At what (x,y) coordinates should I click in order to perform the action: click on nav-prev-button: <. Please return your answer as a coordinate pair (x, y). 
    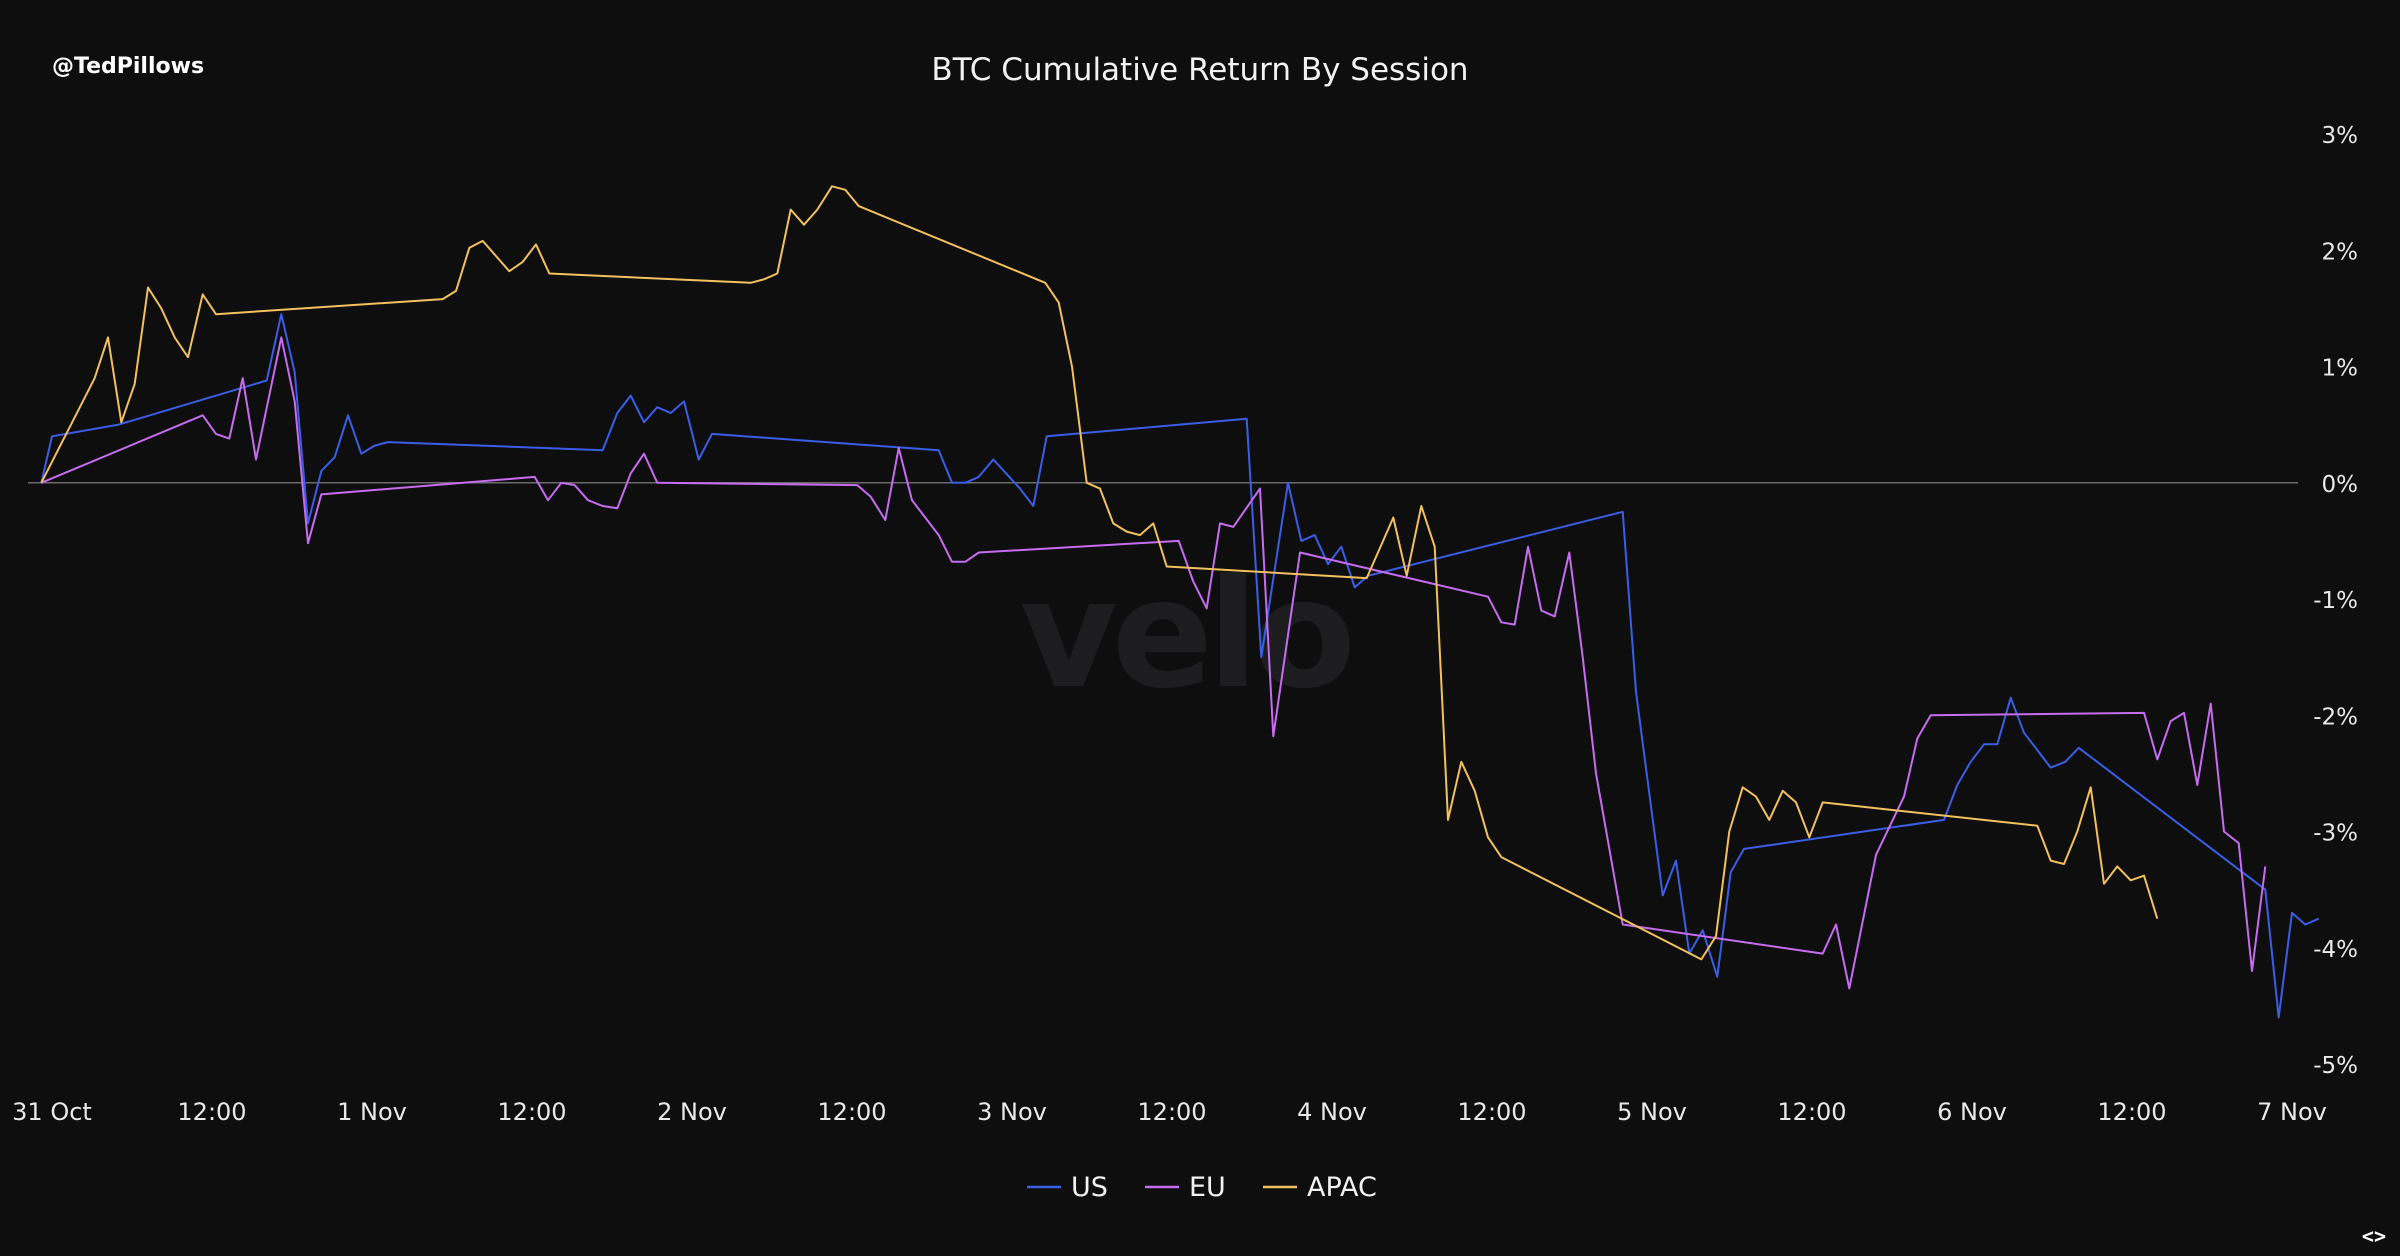
    Looking at the image, I should click on (2367, 1236).